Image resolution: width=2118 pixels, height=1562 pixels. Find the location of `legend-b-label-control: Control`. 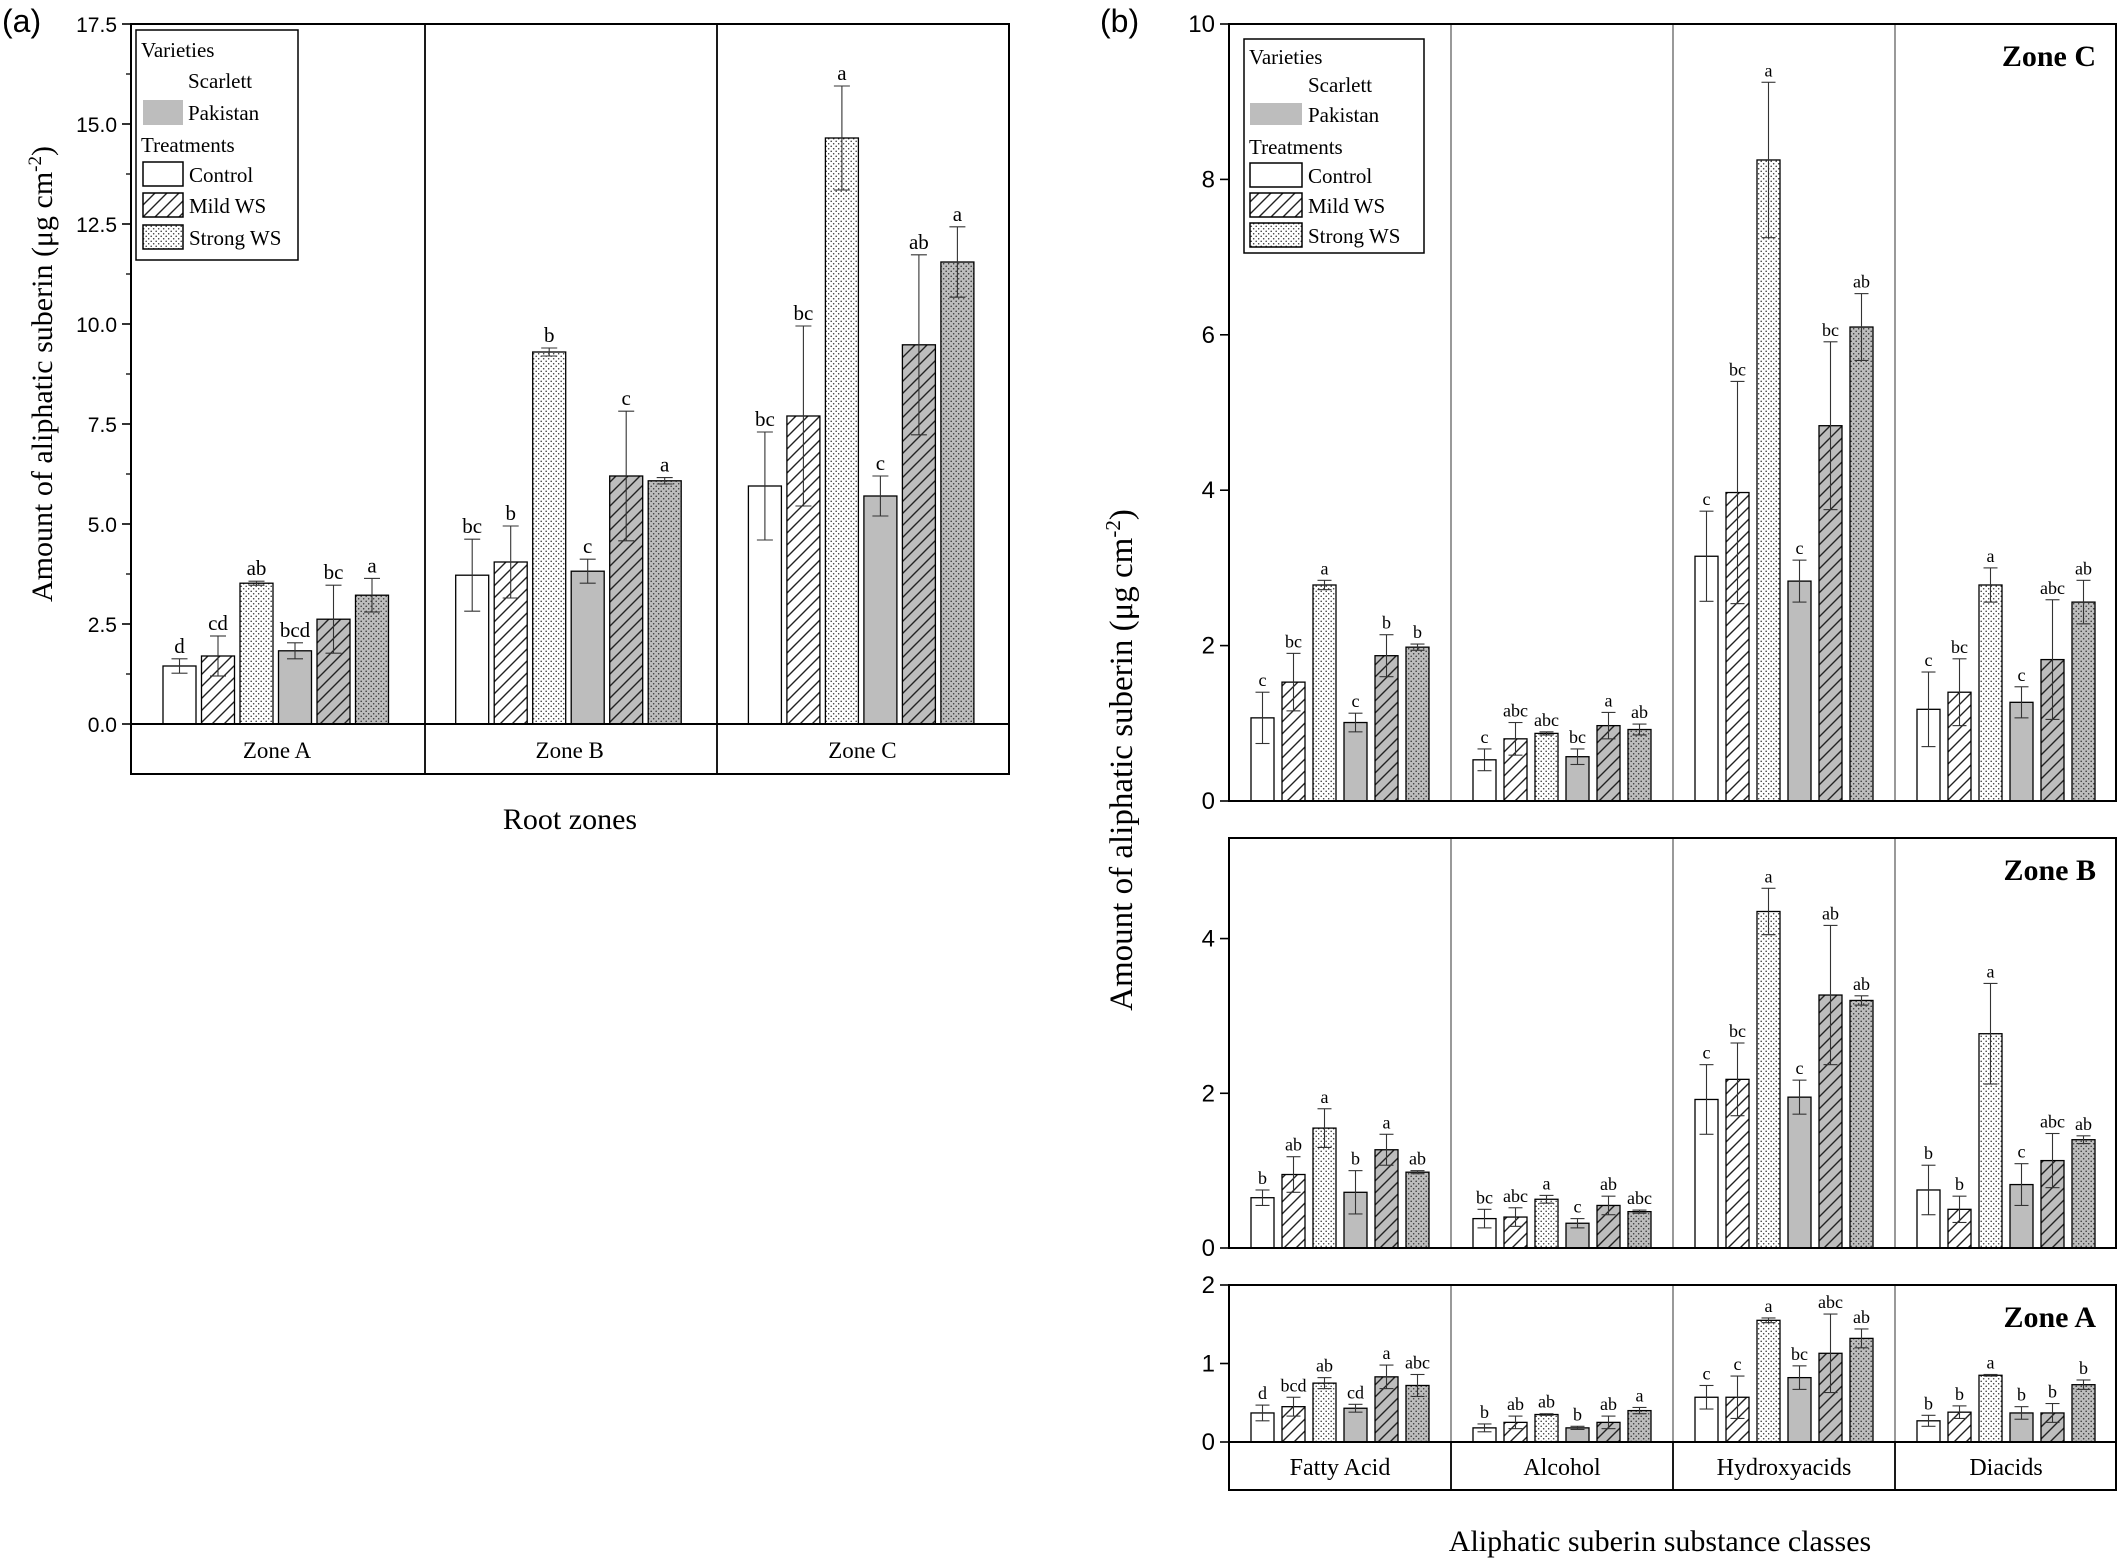

legend-b-label-control: Control is located at coordinates (1340, 176).